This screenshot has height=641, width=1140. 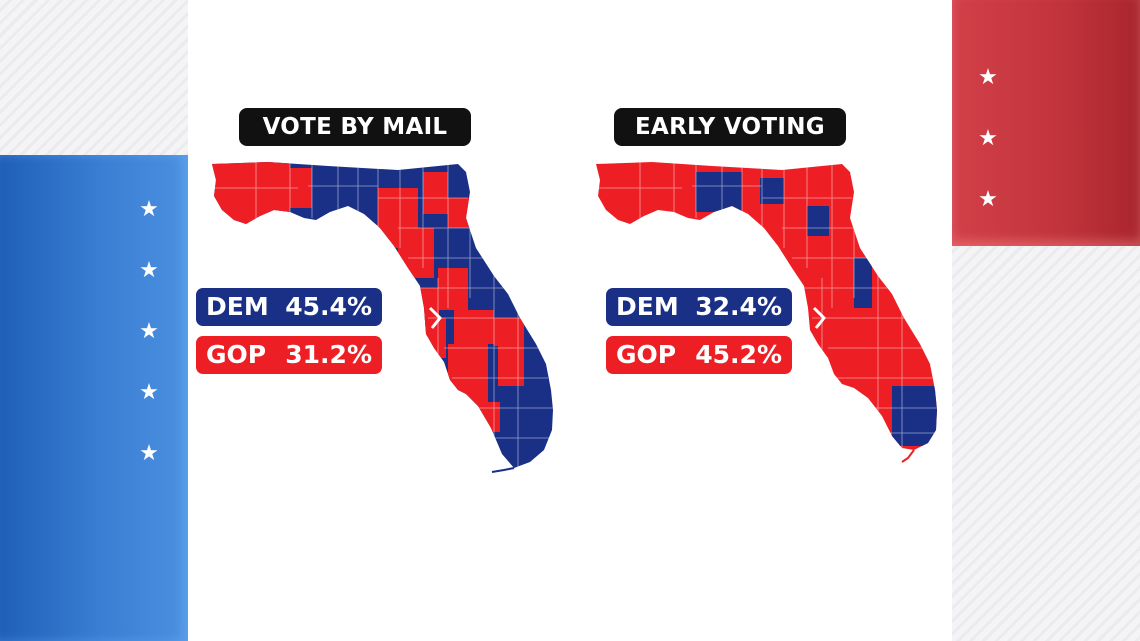 I want to click on florida-map-vote-by-mail, so click(x=382, y=317).